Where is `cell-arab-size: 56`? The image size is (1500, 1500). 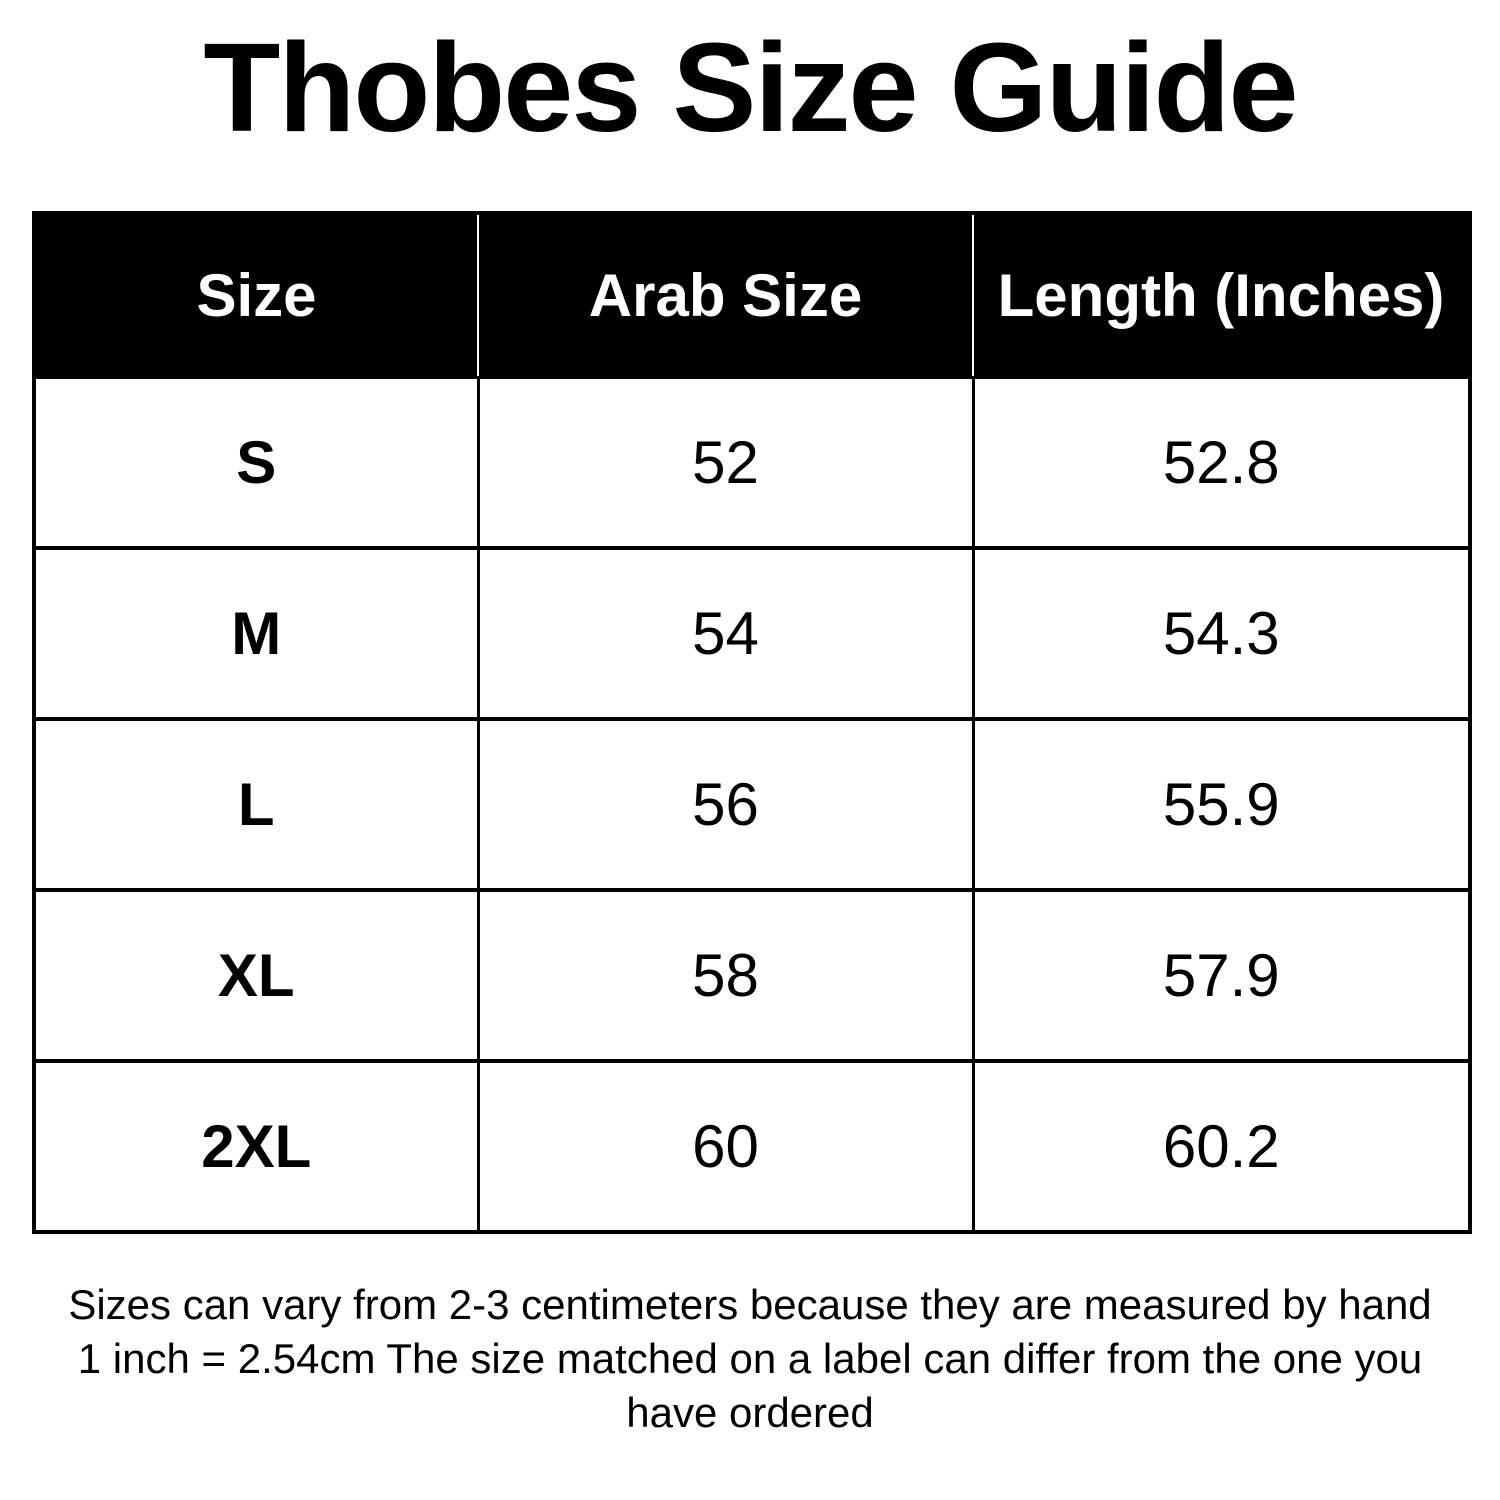 cell-arab-size: 56 is located at coordinates (725, 804).